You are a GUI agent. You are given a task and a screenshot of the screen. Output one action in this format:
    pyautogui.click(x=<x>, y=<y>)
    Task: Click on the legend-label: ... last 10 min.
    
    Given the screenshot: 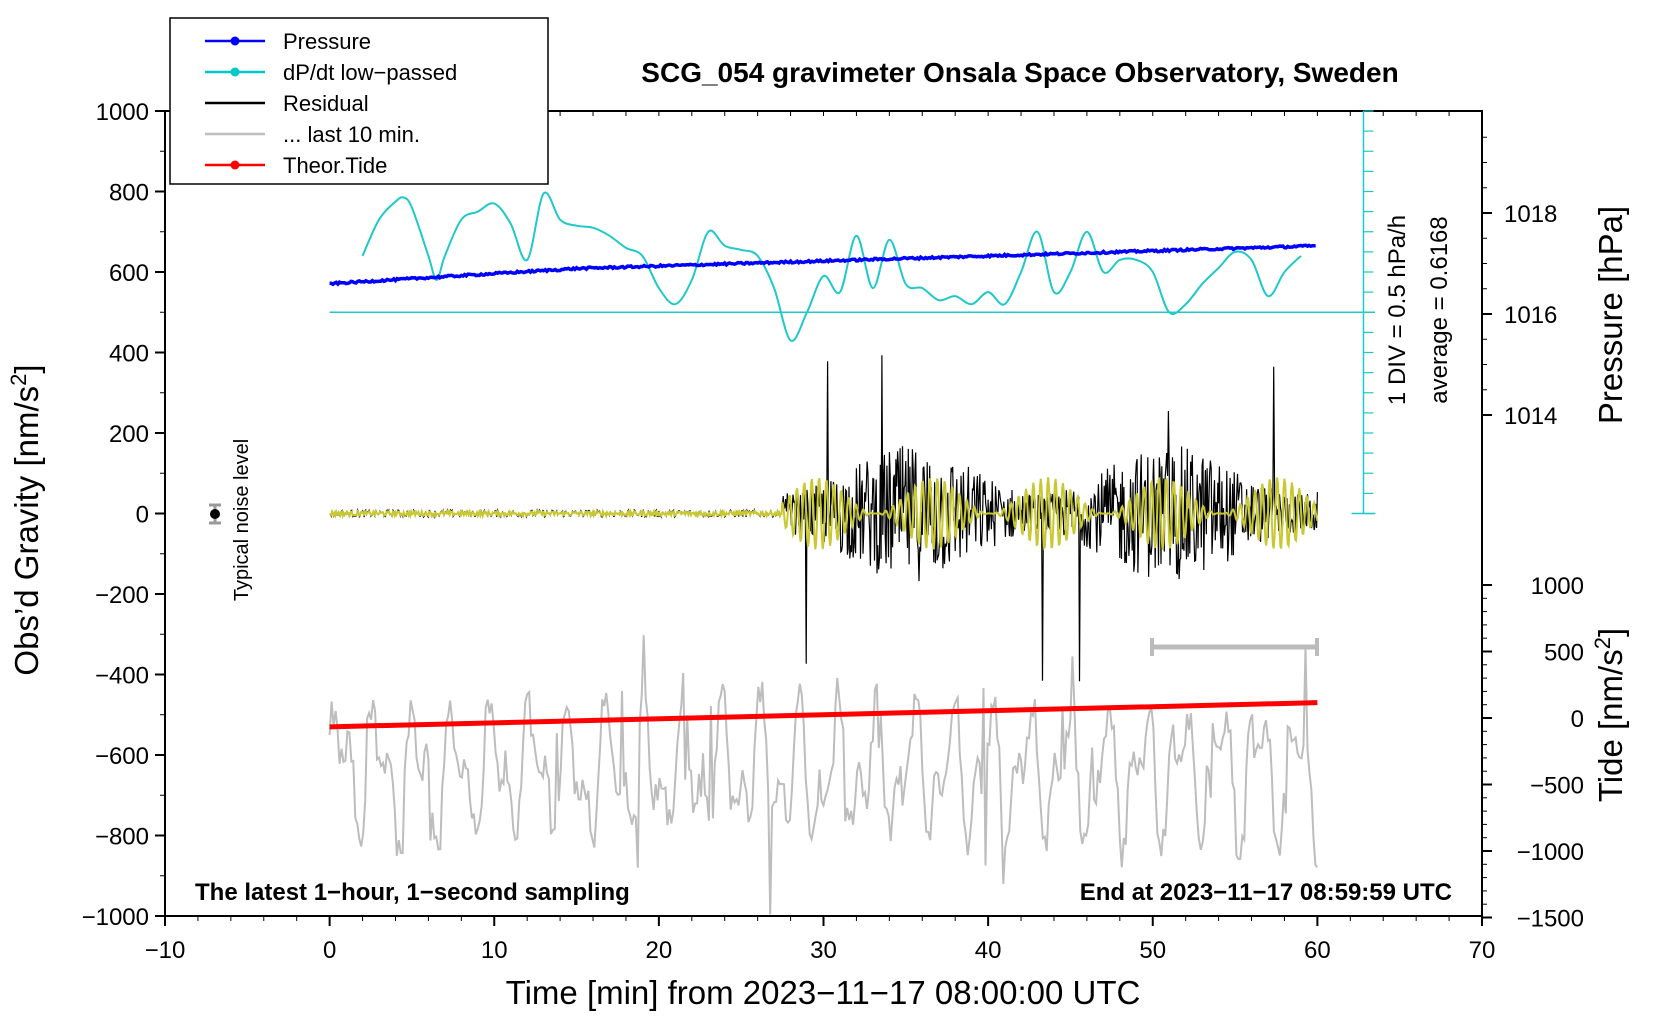 What is the action you would take?
    pyautogui.click(x=351, y=134)
    